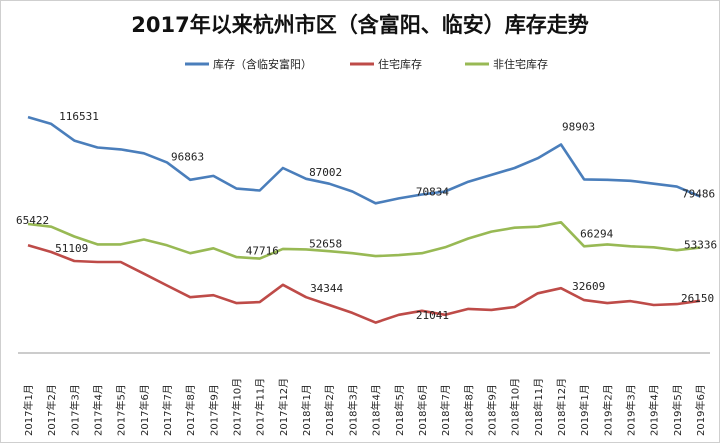 The image size is (720, 443). What do you see at coordinates (237, 407) in the screenshot?
I see `x-tick-label: 2017年10月` at bounding box center [237, 407].